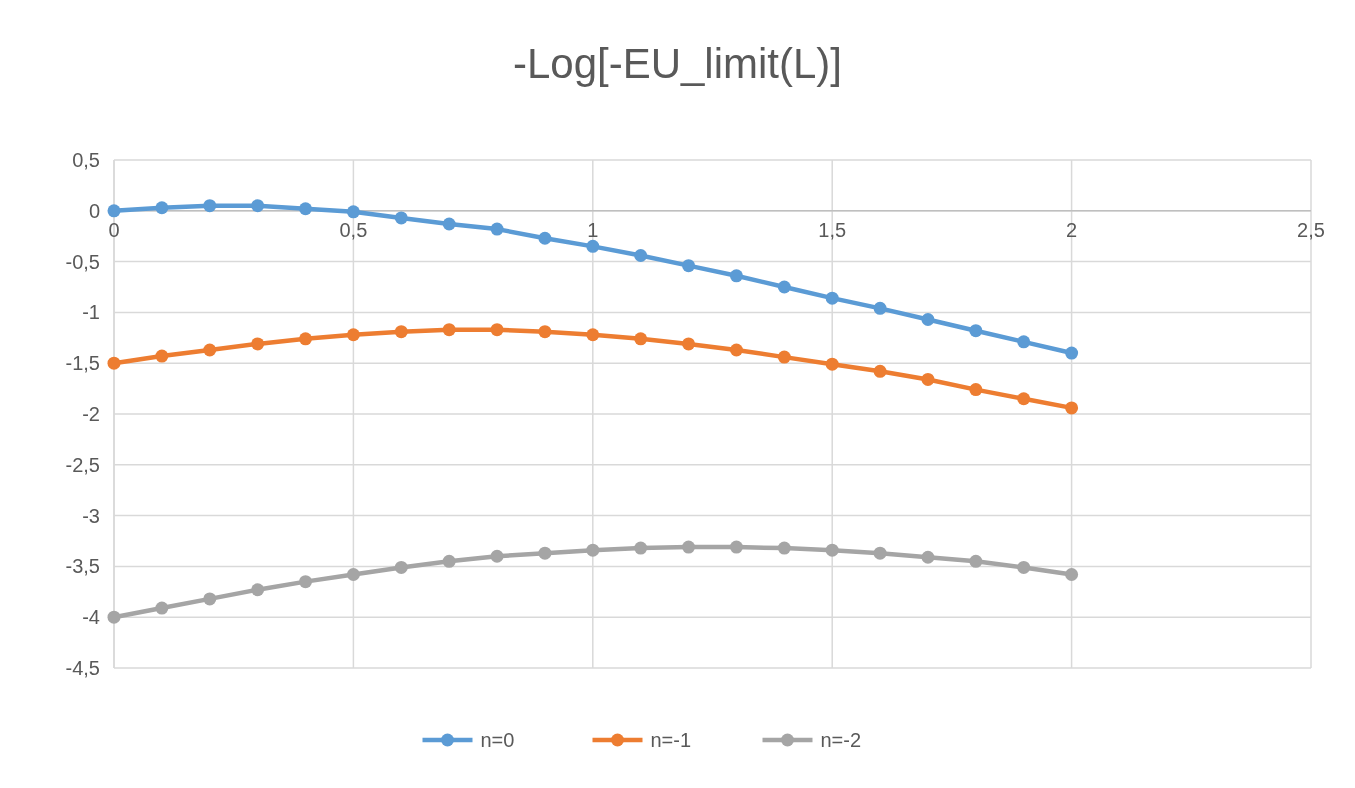  What do you see at coordinates (82, 668) in the screenshot?
I see `y-tick-label: -4,5` at bounding box center [82, 668].